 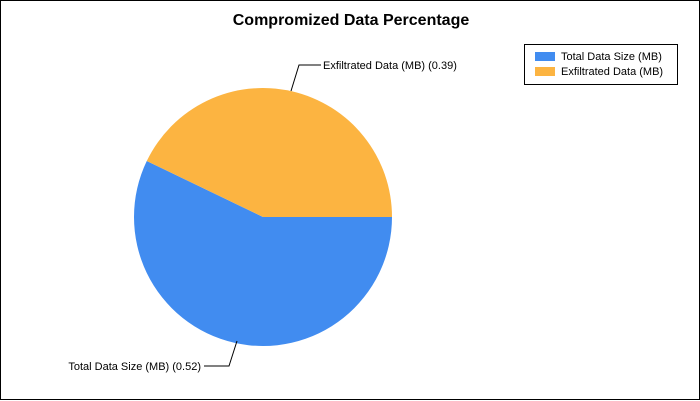 What do you see at coordinates (390, 66) in the screenshot?
I see `data-label-exfiltrated-data: Exfiltrated Data (MB) (0.39)` at bounding box center [390, 66].